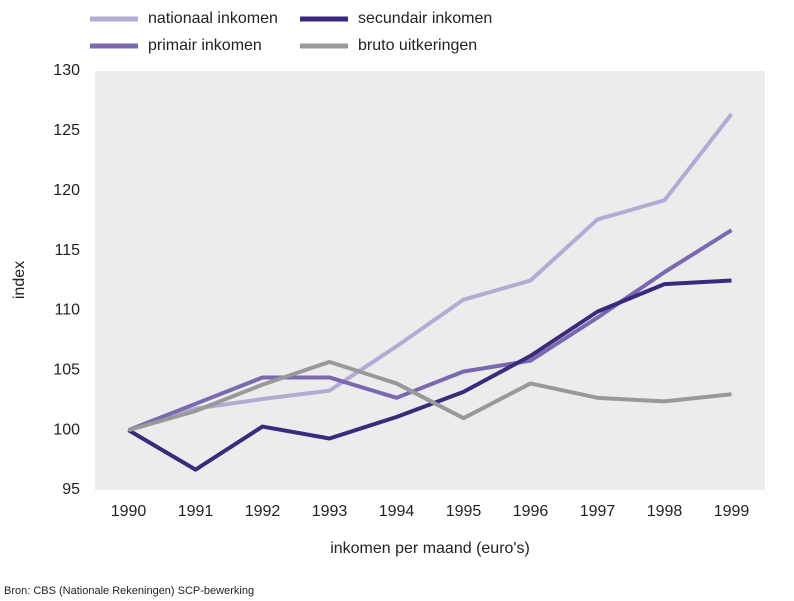 The height and width of the screenshot is (601, 794). I want to click on y-tick-label: 100, so click(66, 429).